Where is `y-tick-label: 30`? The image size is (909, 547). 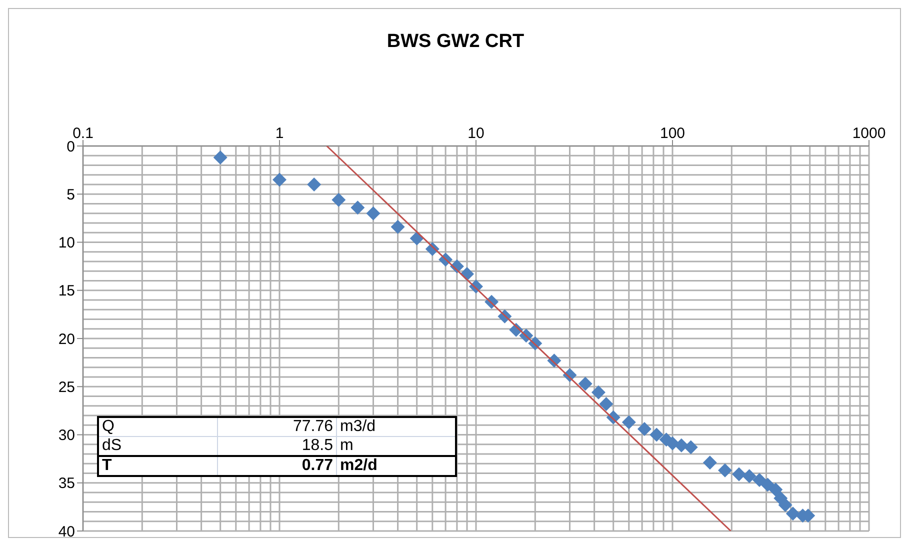
y-tick-label: 30 is located at coordinates (66, 435).